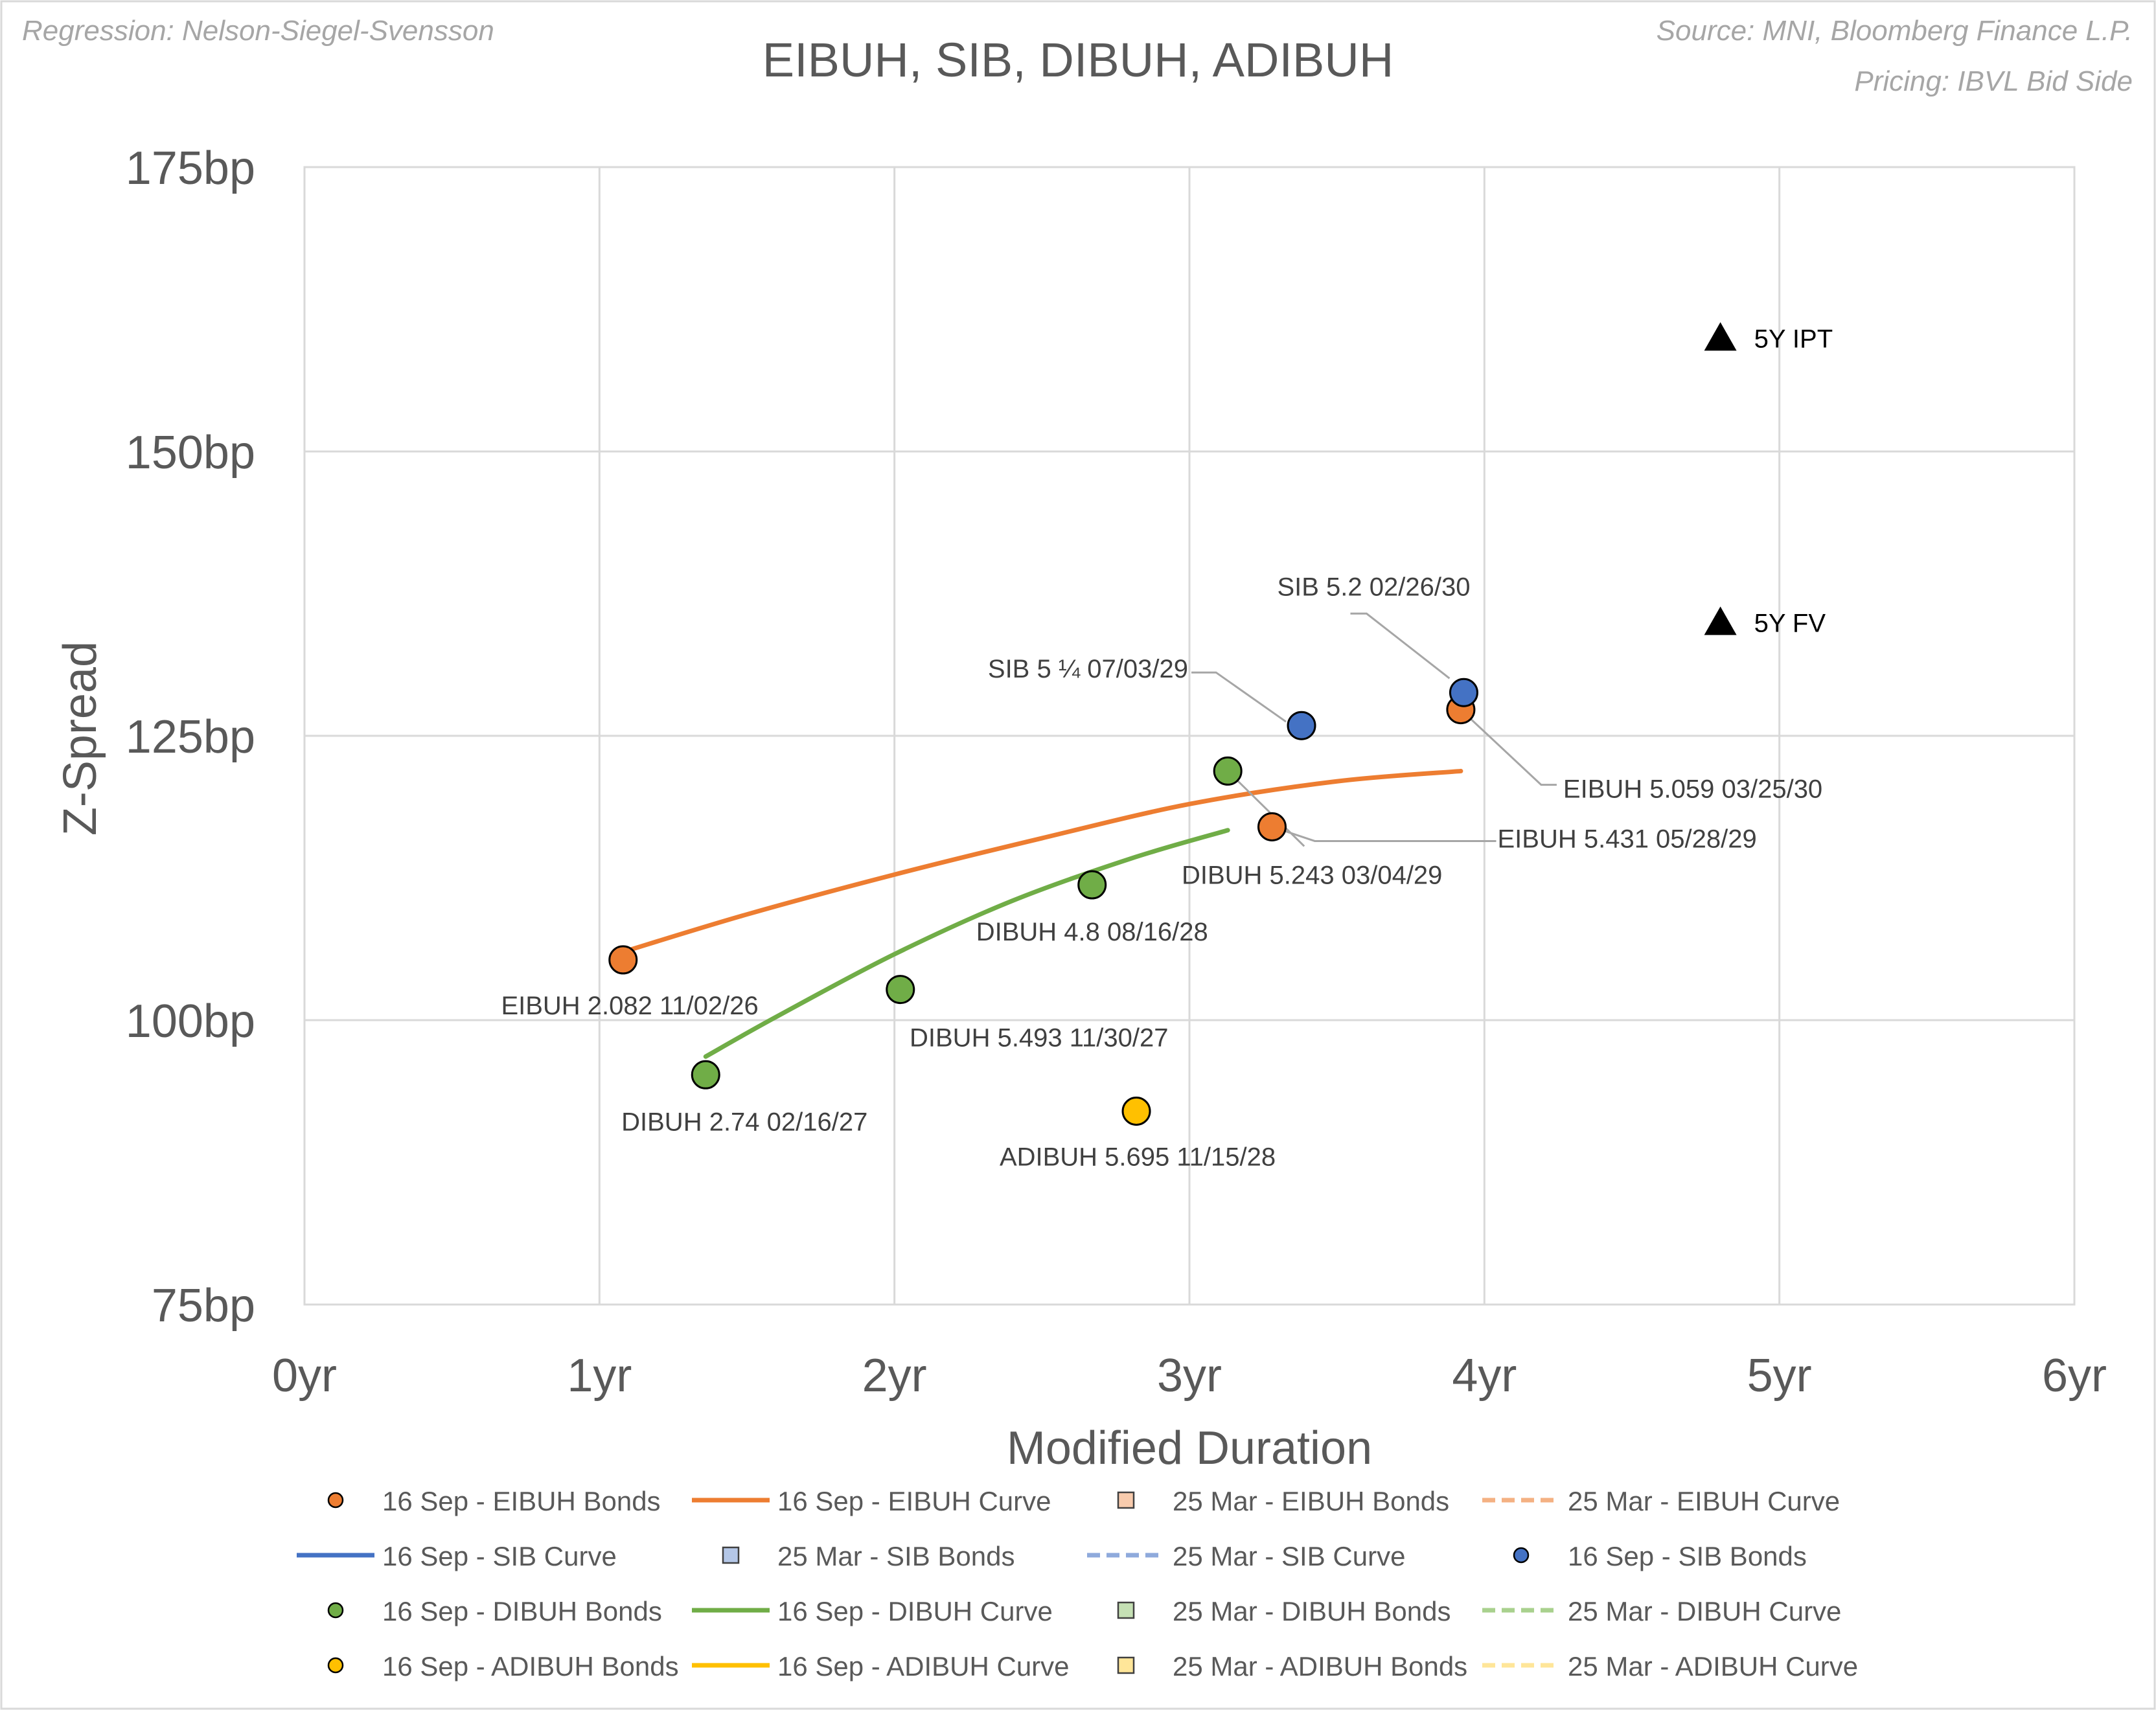 The image size is (2156, 1710). I want to click on x-tick-label: 1yr, so click(599, 1376).